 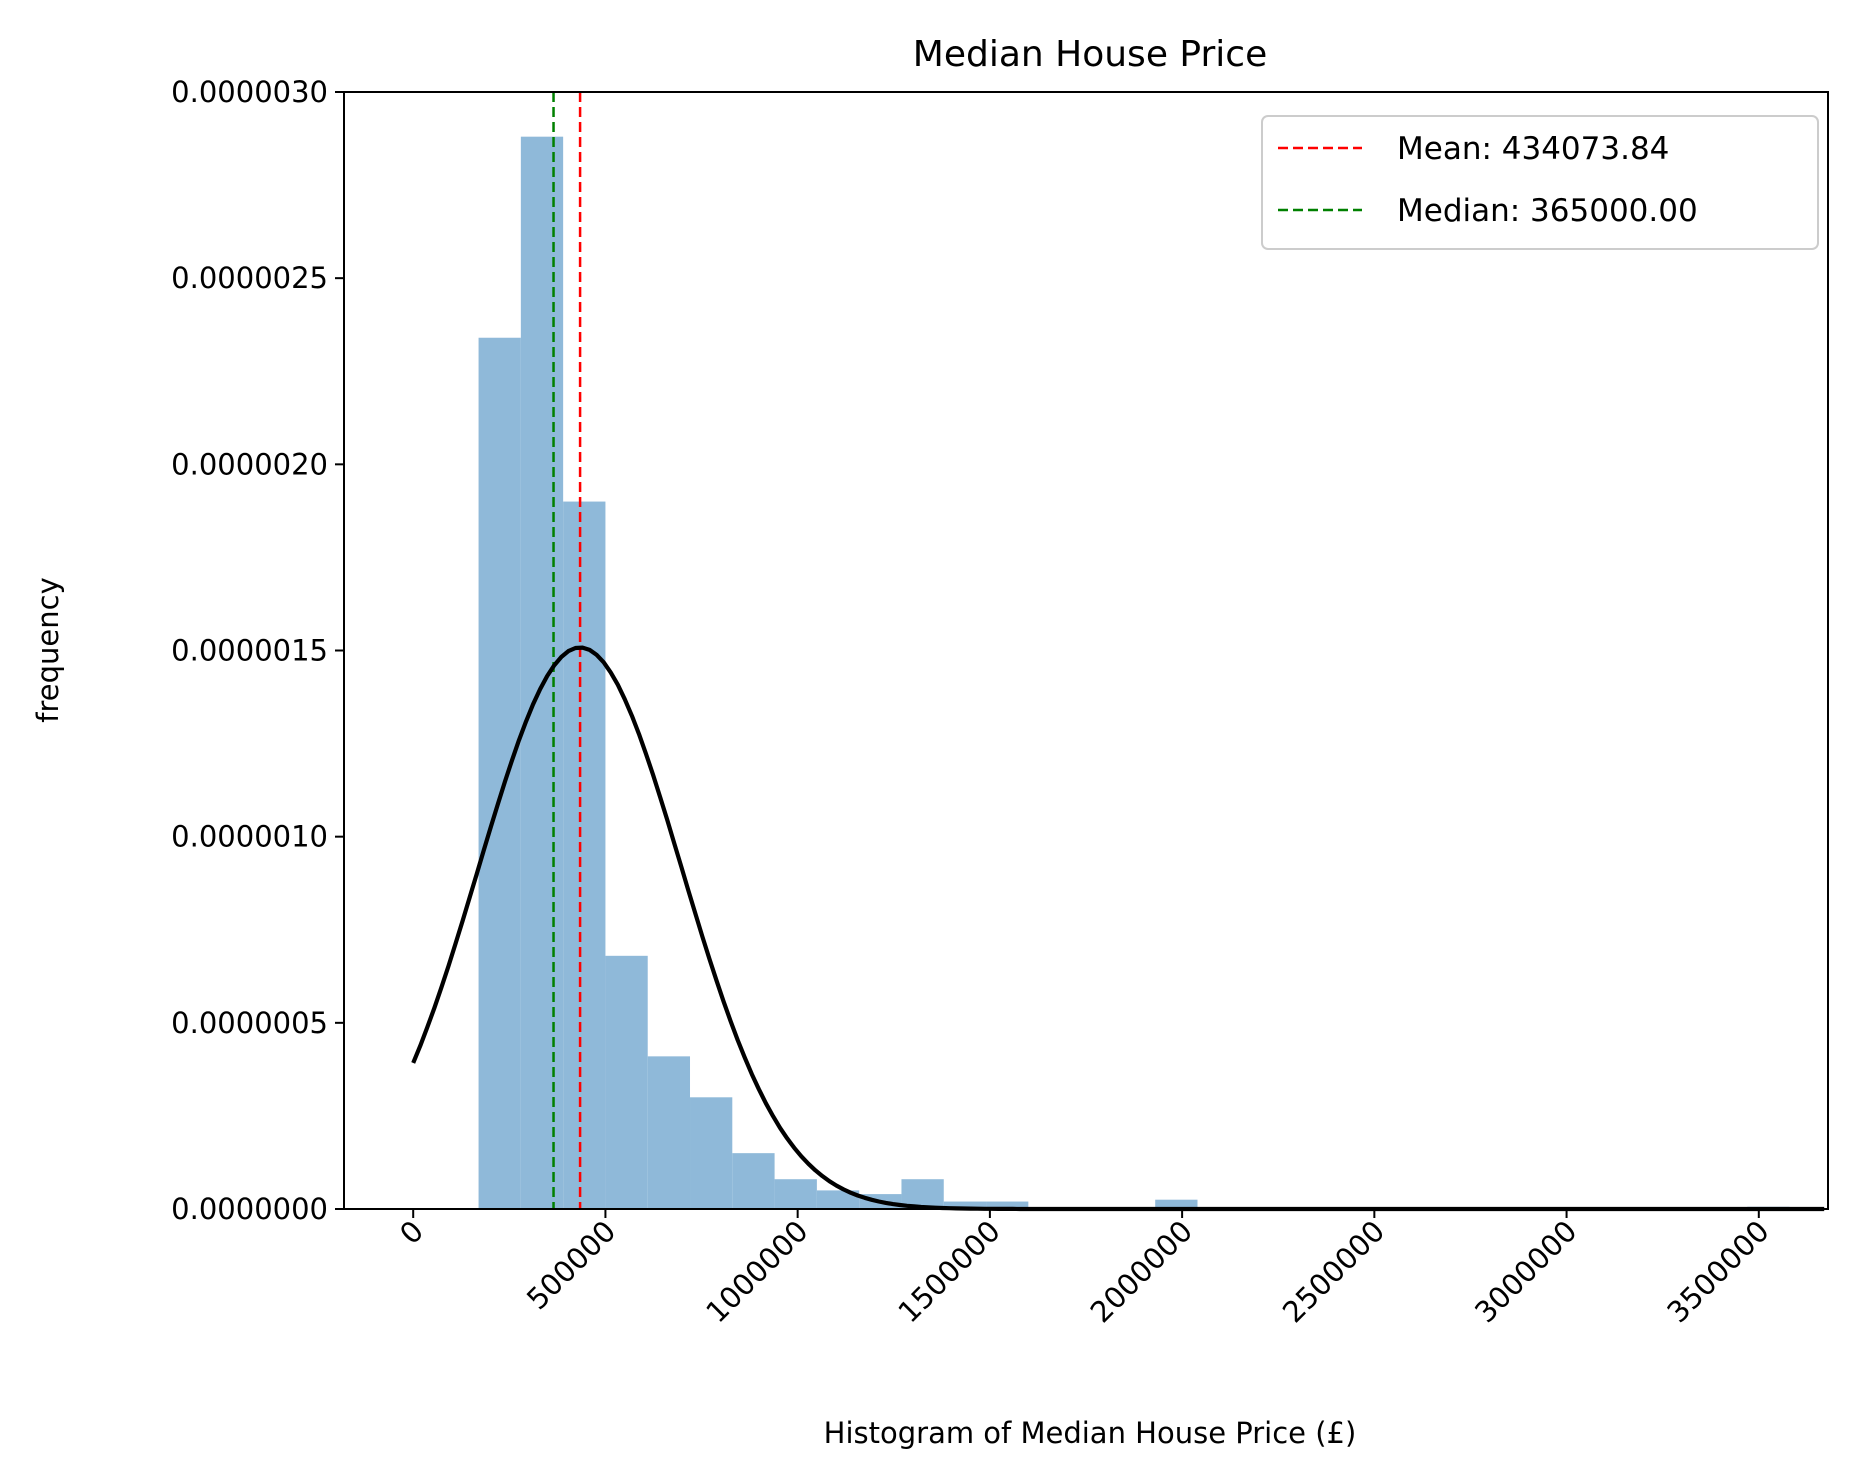 I want to click on reference-lines, so click(x=567, y=650).